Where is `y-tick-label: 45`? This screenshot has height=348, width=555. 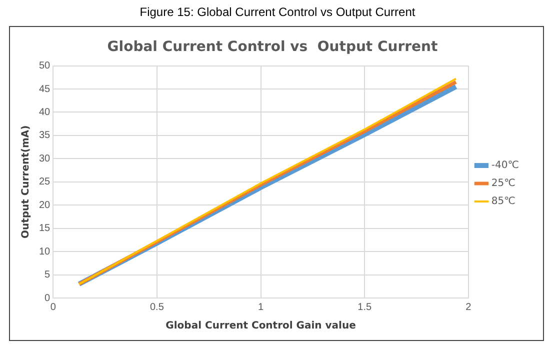 y-tick-label: 45 is located at coordinates (45, 89).